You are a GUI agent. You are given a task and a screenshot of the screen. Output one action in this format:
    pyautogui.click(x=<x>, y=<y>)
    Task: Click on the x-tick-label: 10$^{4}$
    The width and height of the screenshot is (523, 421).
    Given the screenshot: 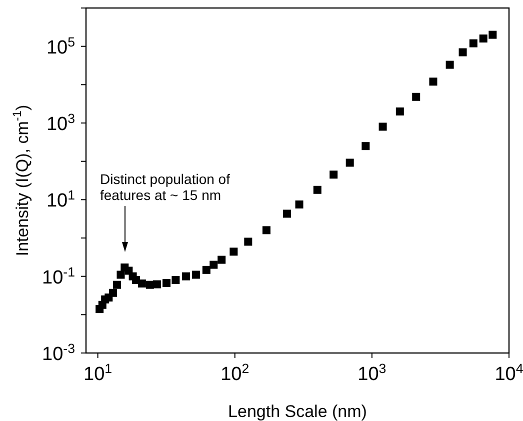 What is the action you would take?
    pyautogui.click(x=508, y=372)
    